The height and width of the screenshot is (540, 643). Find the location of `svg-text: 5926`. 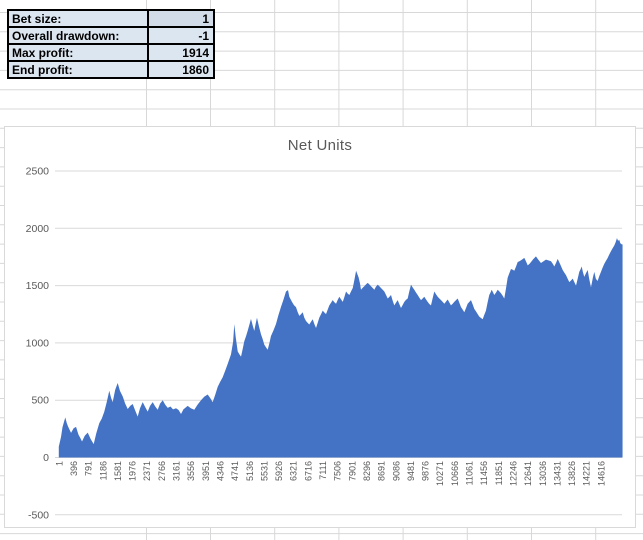

svg-text: 5926 is located at coordinates (279, 471).